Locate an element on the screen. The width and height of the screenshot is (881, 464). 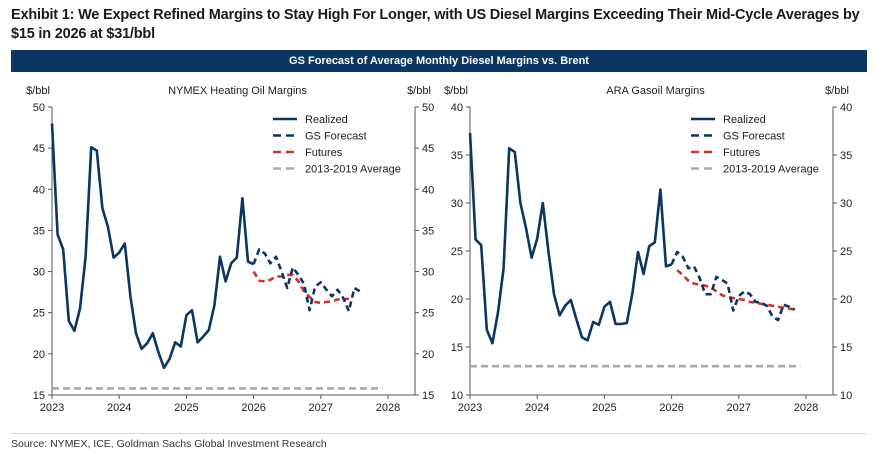
y-tick-label-left: 45 is located at coordinates (39, 149).